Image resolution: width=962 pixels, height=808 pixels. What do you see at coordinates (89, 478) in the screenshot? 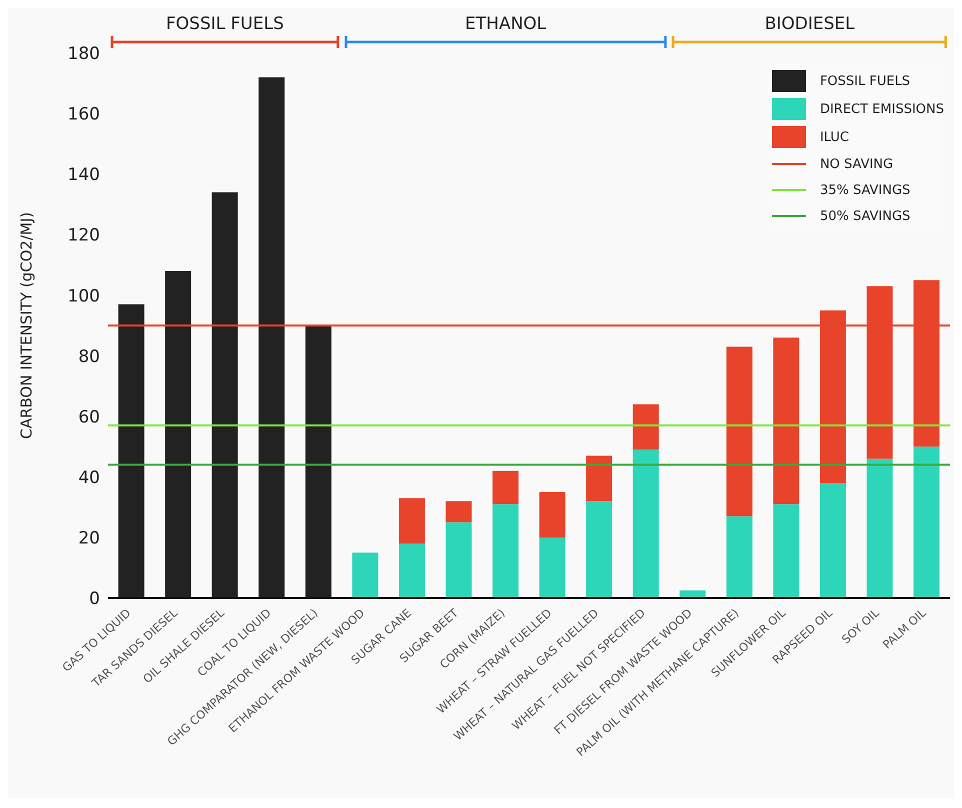
I see `y-tick-label: 40` at bounding box center [89, 478].